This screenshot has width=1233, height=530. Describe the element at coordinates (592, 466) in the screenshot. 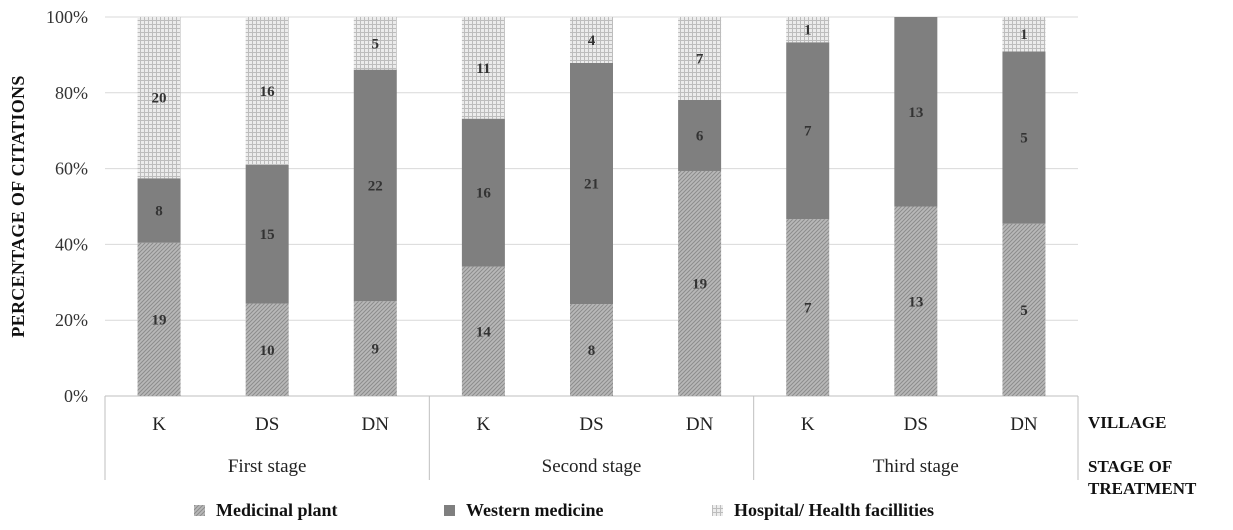

I see `group-label: Second stage` at that location.